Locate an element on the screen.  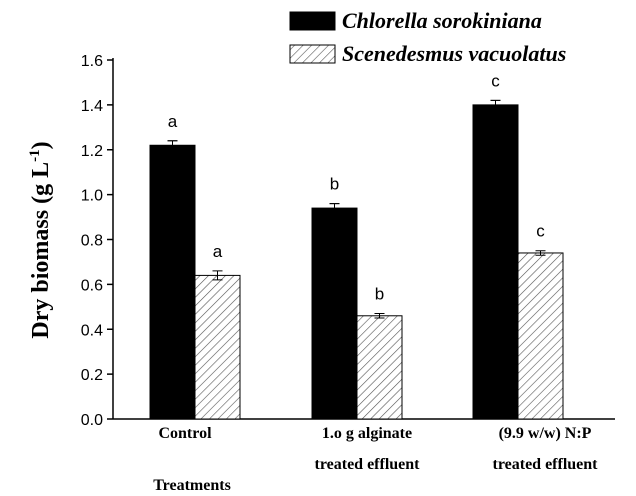
y-label-sup: -1 is located at coordinates (35, 155).